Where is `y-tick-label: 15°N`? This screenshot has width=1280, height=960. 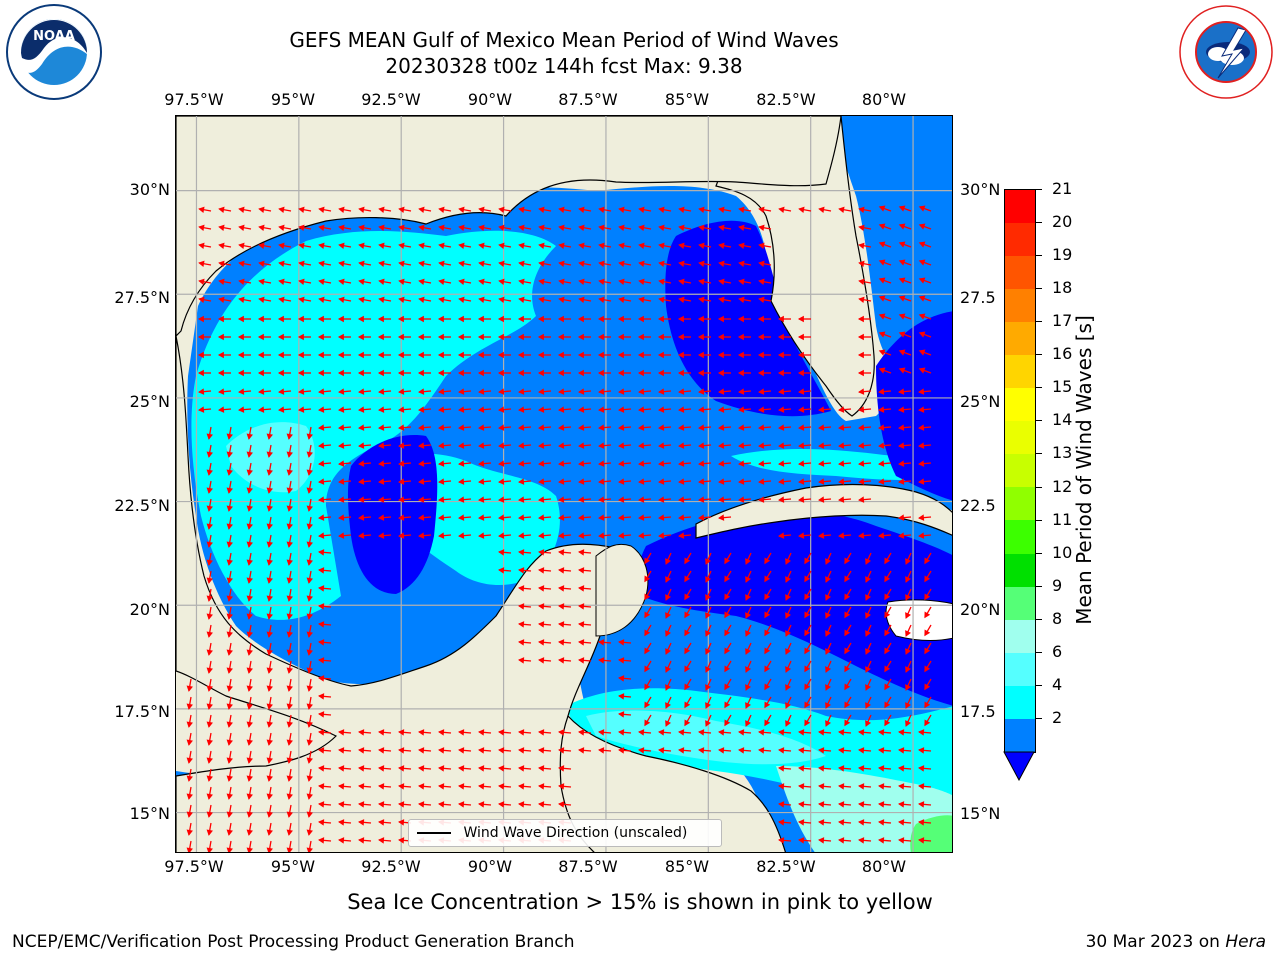 y-tick-label: 15°N is located at coordinates (149, 813).